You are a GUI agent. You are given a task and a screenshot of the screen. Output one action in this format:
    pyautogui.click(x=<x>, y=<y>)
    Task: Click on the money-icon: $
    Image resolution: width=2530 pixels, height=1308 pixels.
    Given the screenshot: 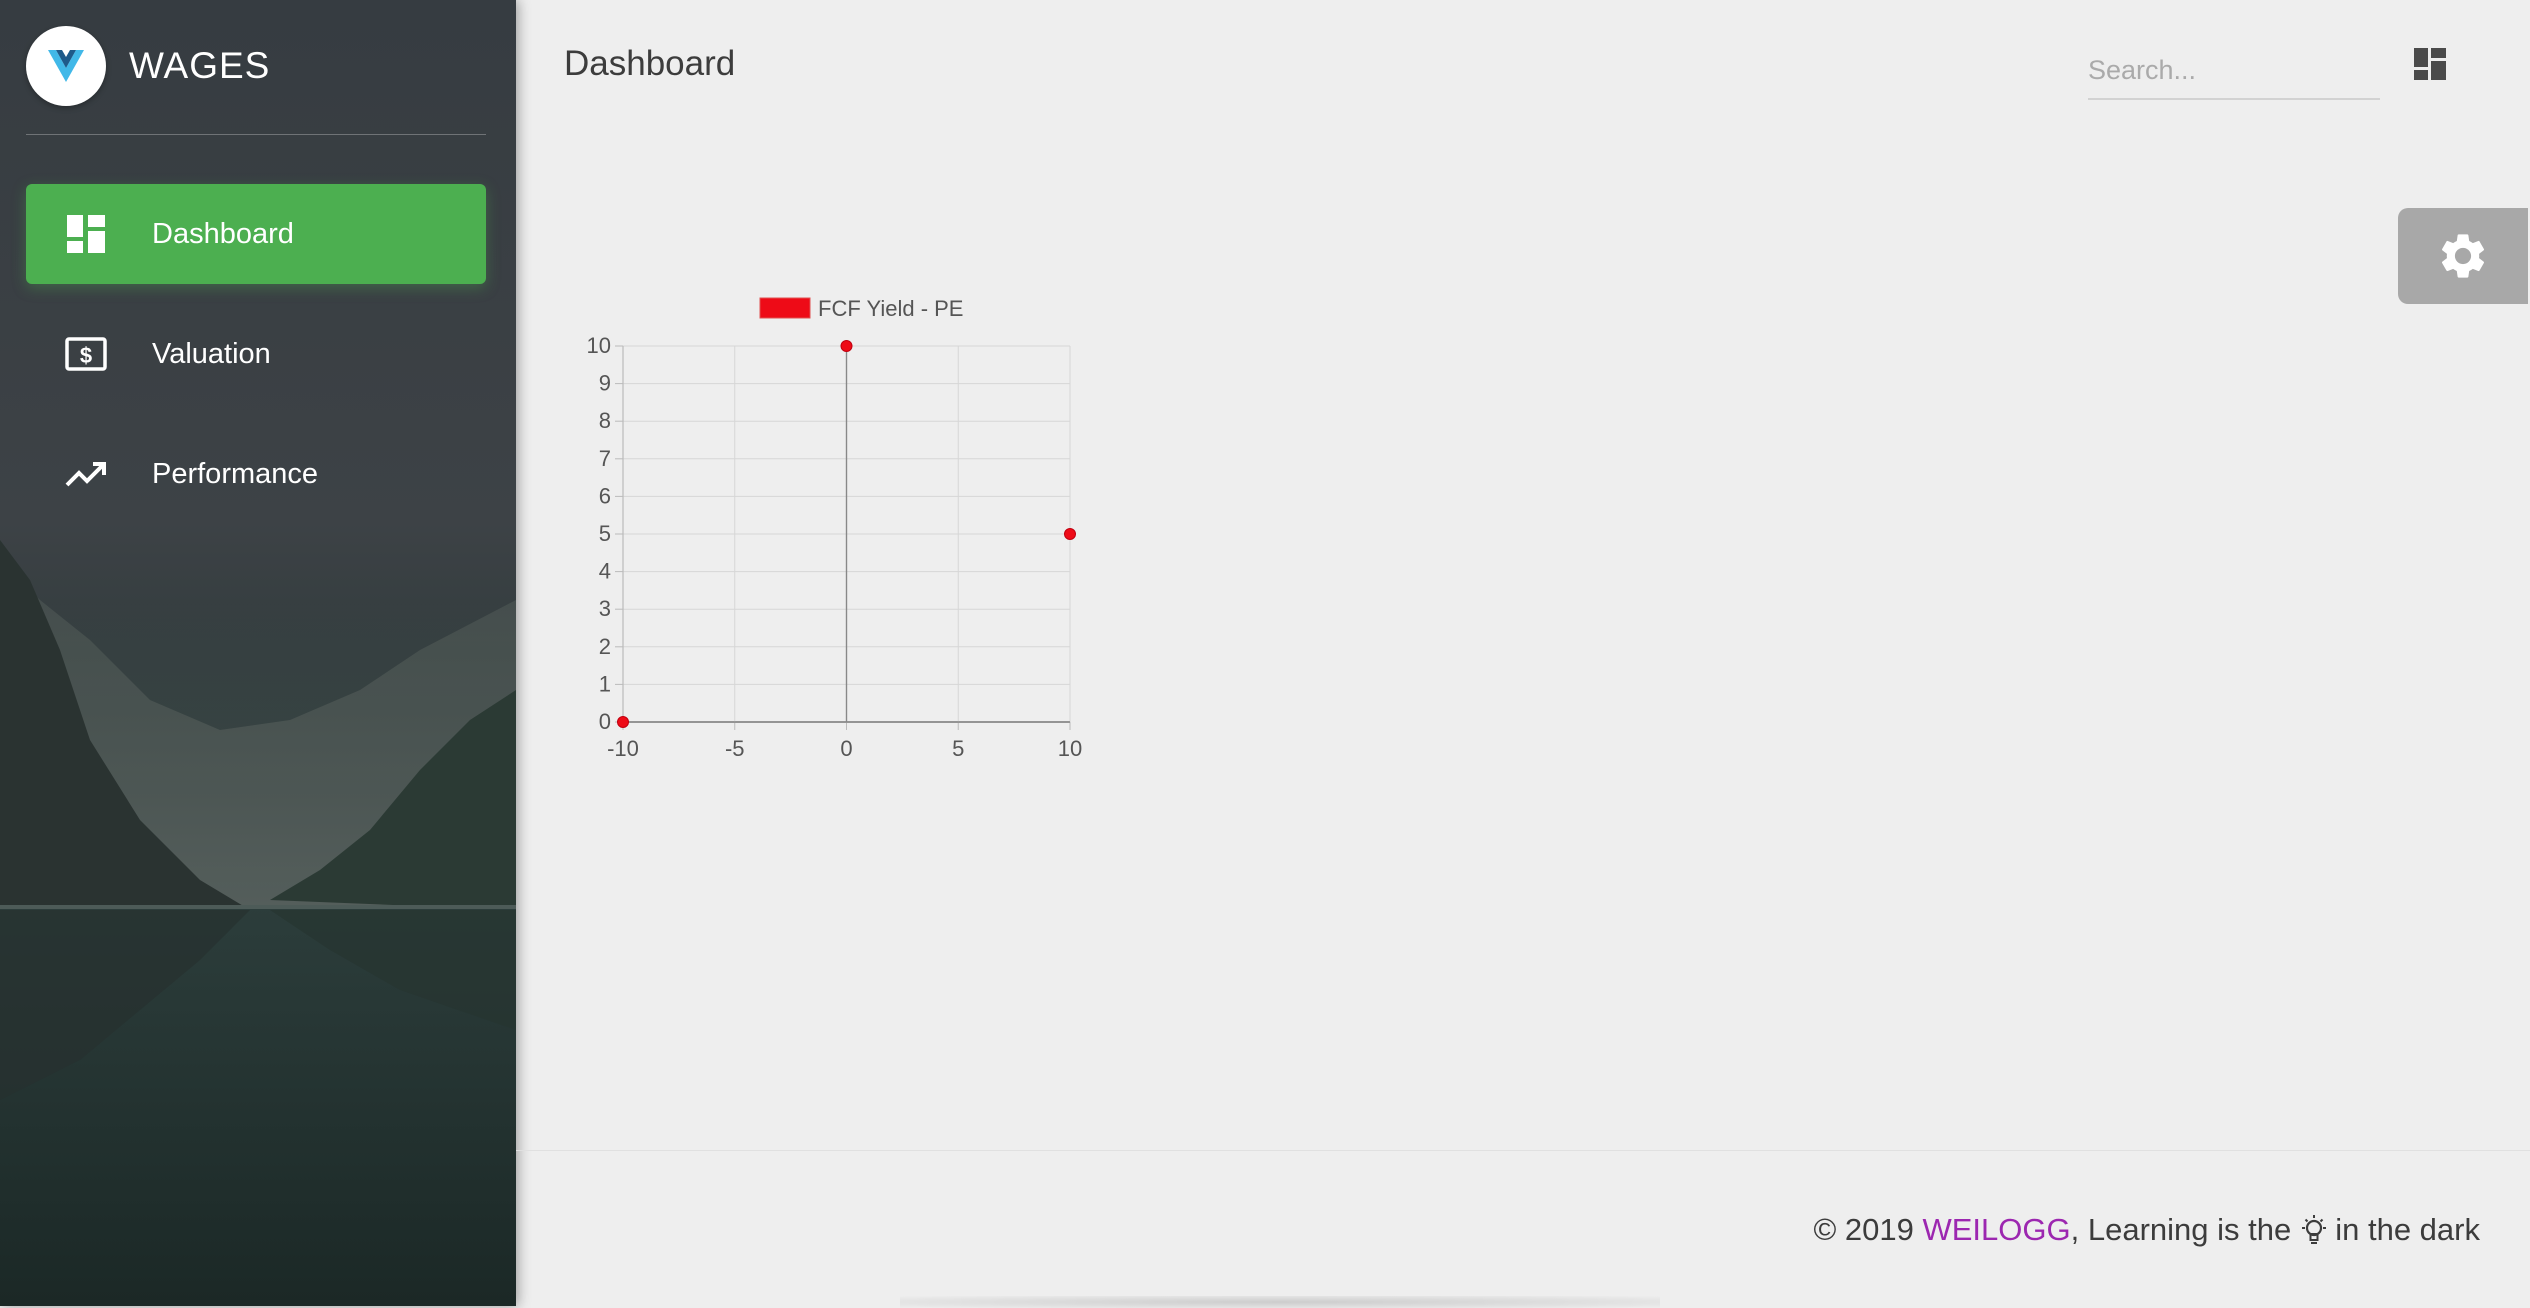 What is the action you would take?
    pyautogui.click(x=86, y=354)
    